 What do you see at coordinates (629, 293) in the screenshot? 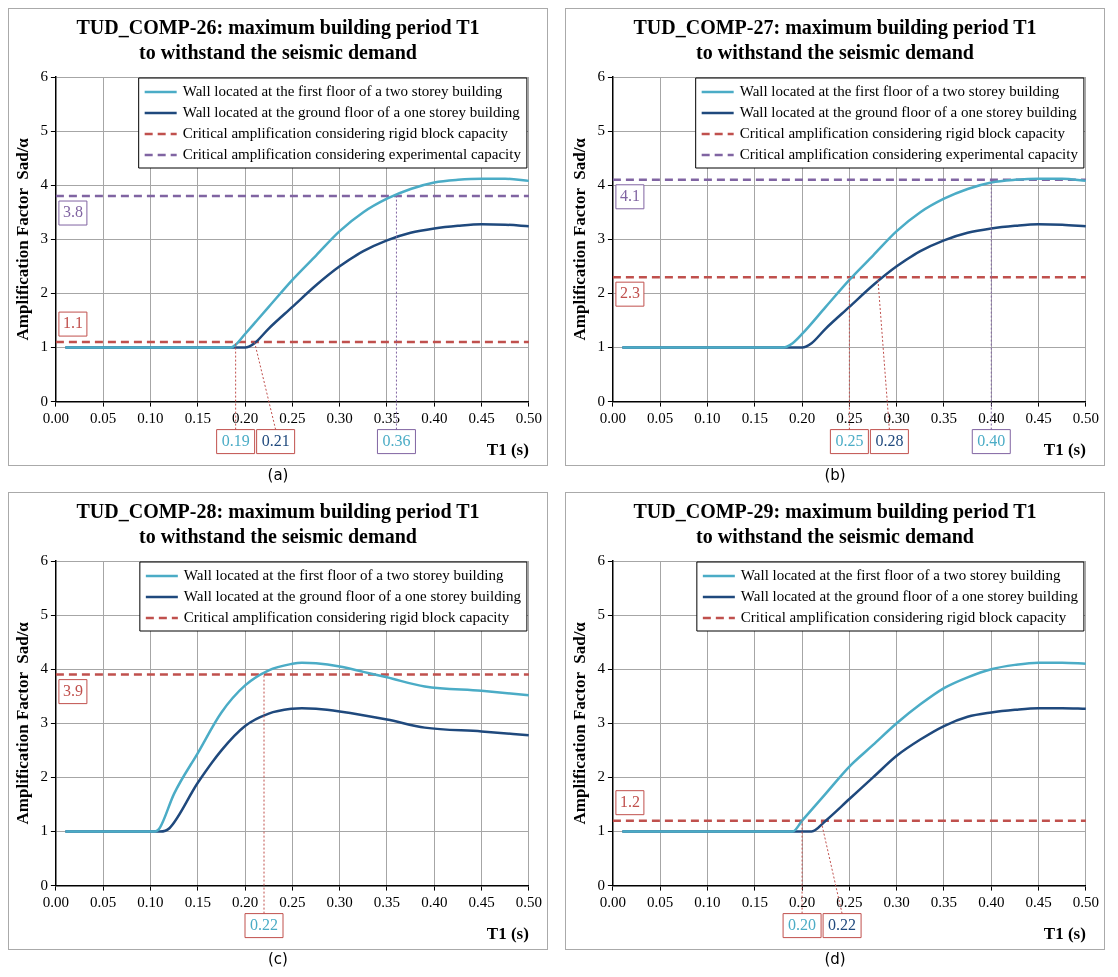
I see `annotation: 2.3` at bounding box center [629, 293].